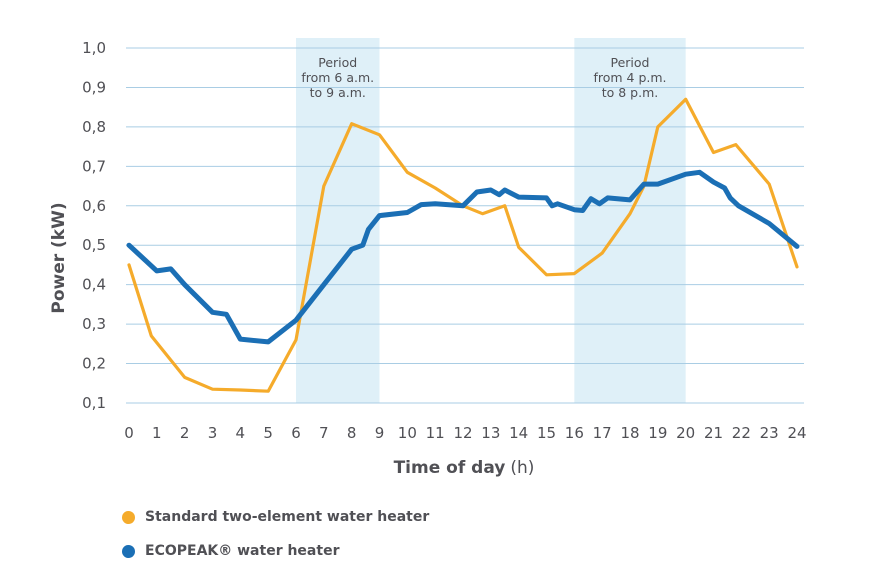 The height and width of the screenshot is (578, 880). Describe the element at coordinates (94, 166) in the screenshot. I see `y-tick-6: 0,7` at that location.